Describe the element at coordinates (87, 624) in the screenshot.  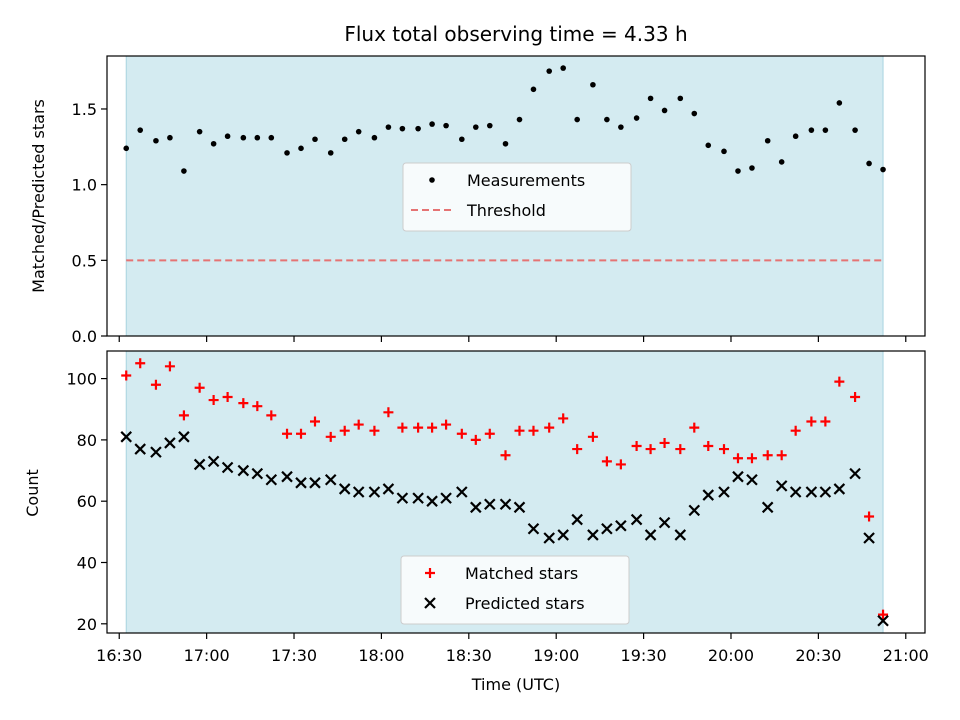
I see `count-y-tick-label: 20` at that location.